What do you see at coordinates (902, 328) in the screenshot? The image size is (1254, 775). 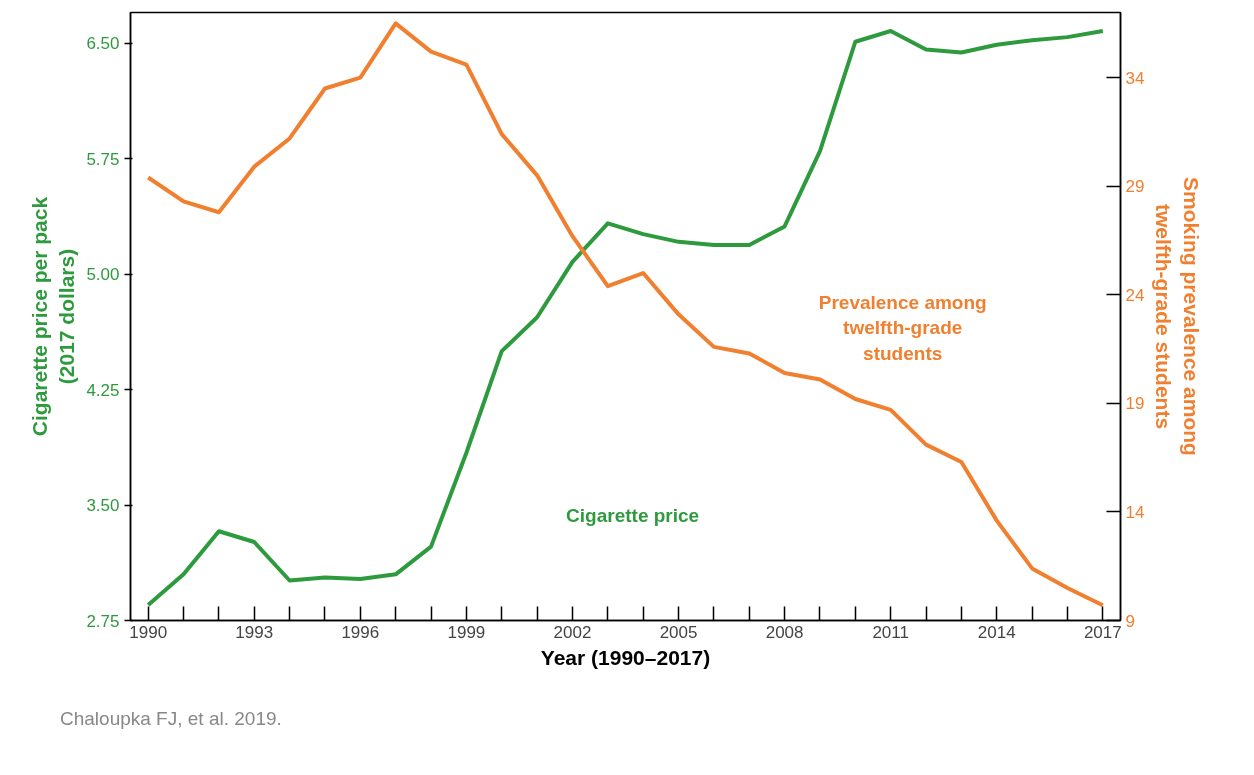 I see `series-label: Prevalence among twelfth-grade students` at bounding box center [902, 328].